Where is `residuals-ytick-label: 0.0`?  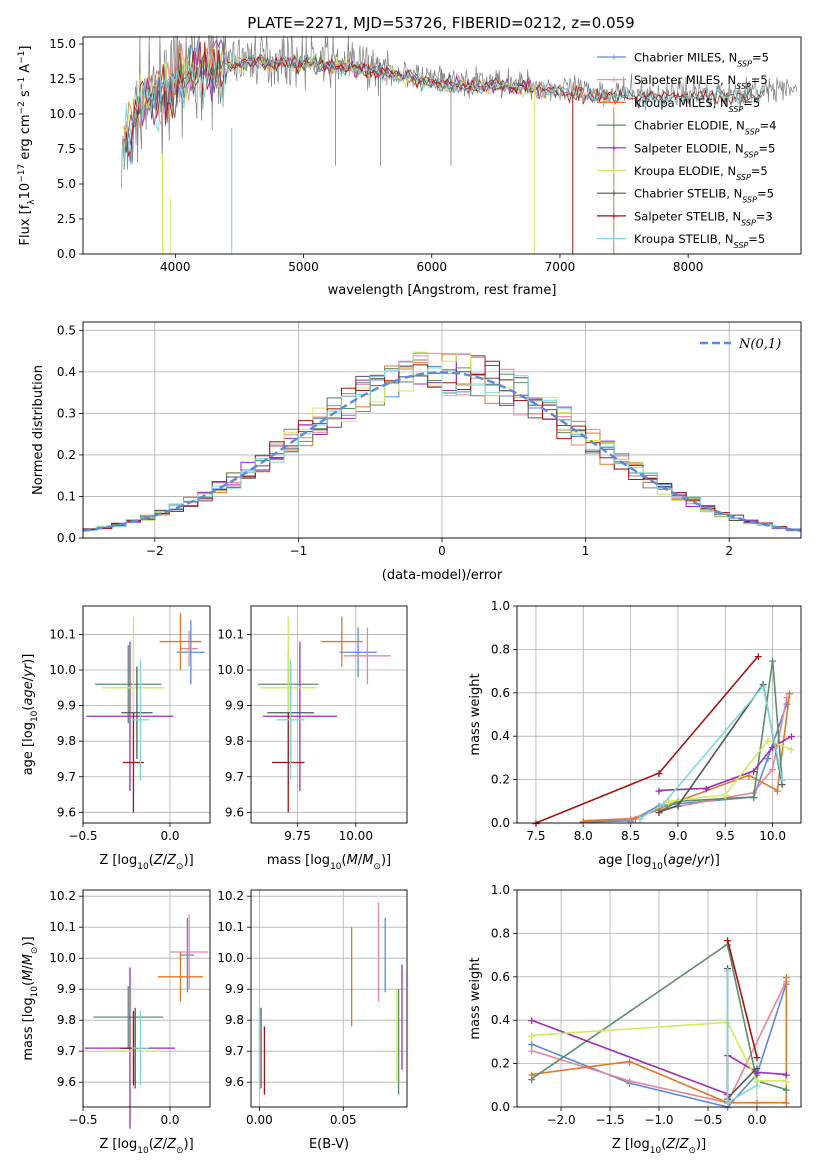 residuals-ytick-label: 0.0 is located at coordinates (66, 538).